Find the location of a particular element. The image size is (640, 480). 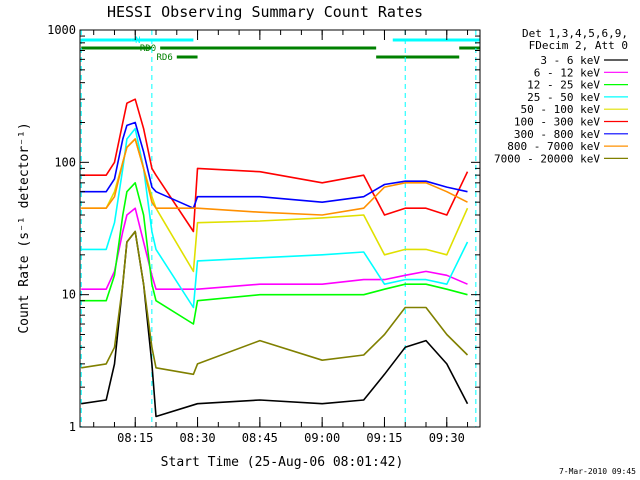

legend-entry-label: 800 - 7000 keV is located at coordinates (553, 146).